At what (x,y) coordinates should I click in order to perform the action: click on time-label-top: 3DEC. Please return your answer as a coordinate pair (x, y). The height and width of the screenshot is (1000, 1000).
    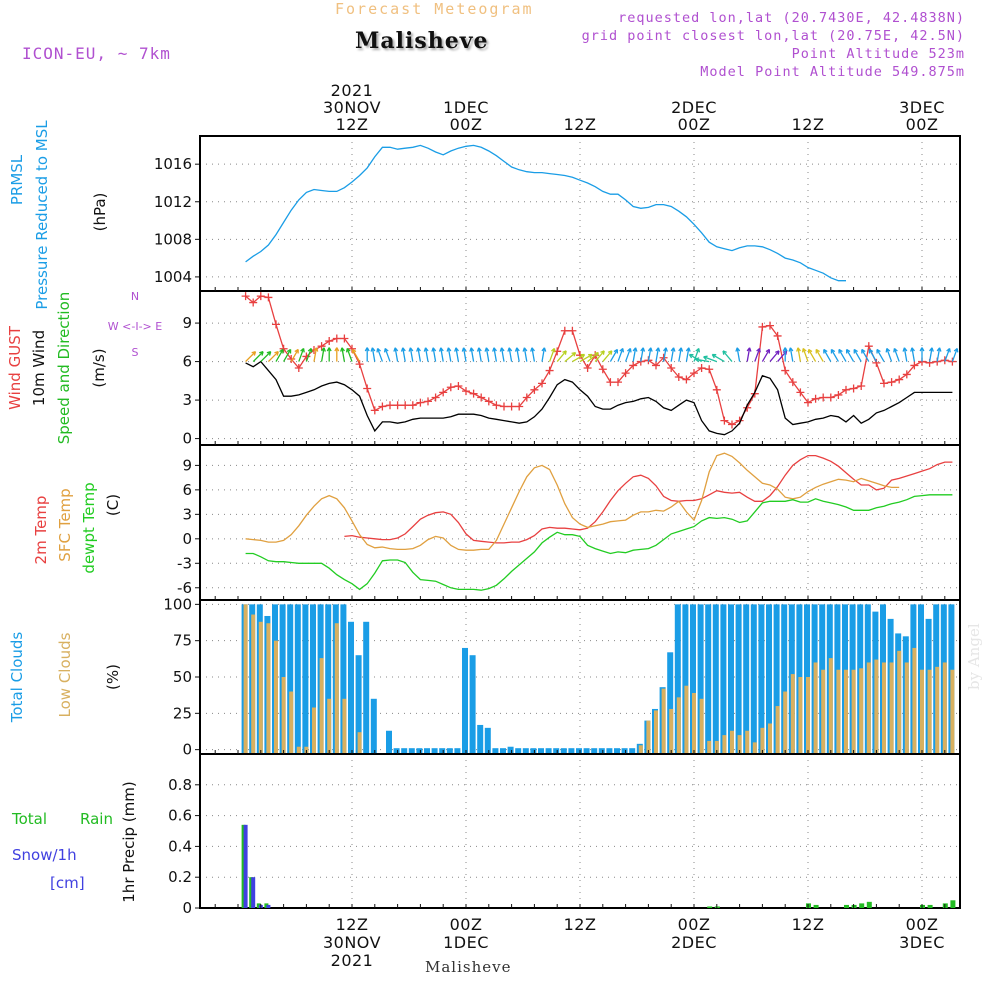
    Looking at the image, I should click on (922, 107).